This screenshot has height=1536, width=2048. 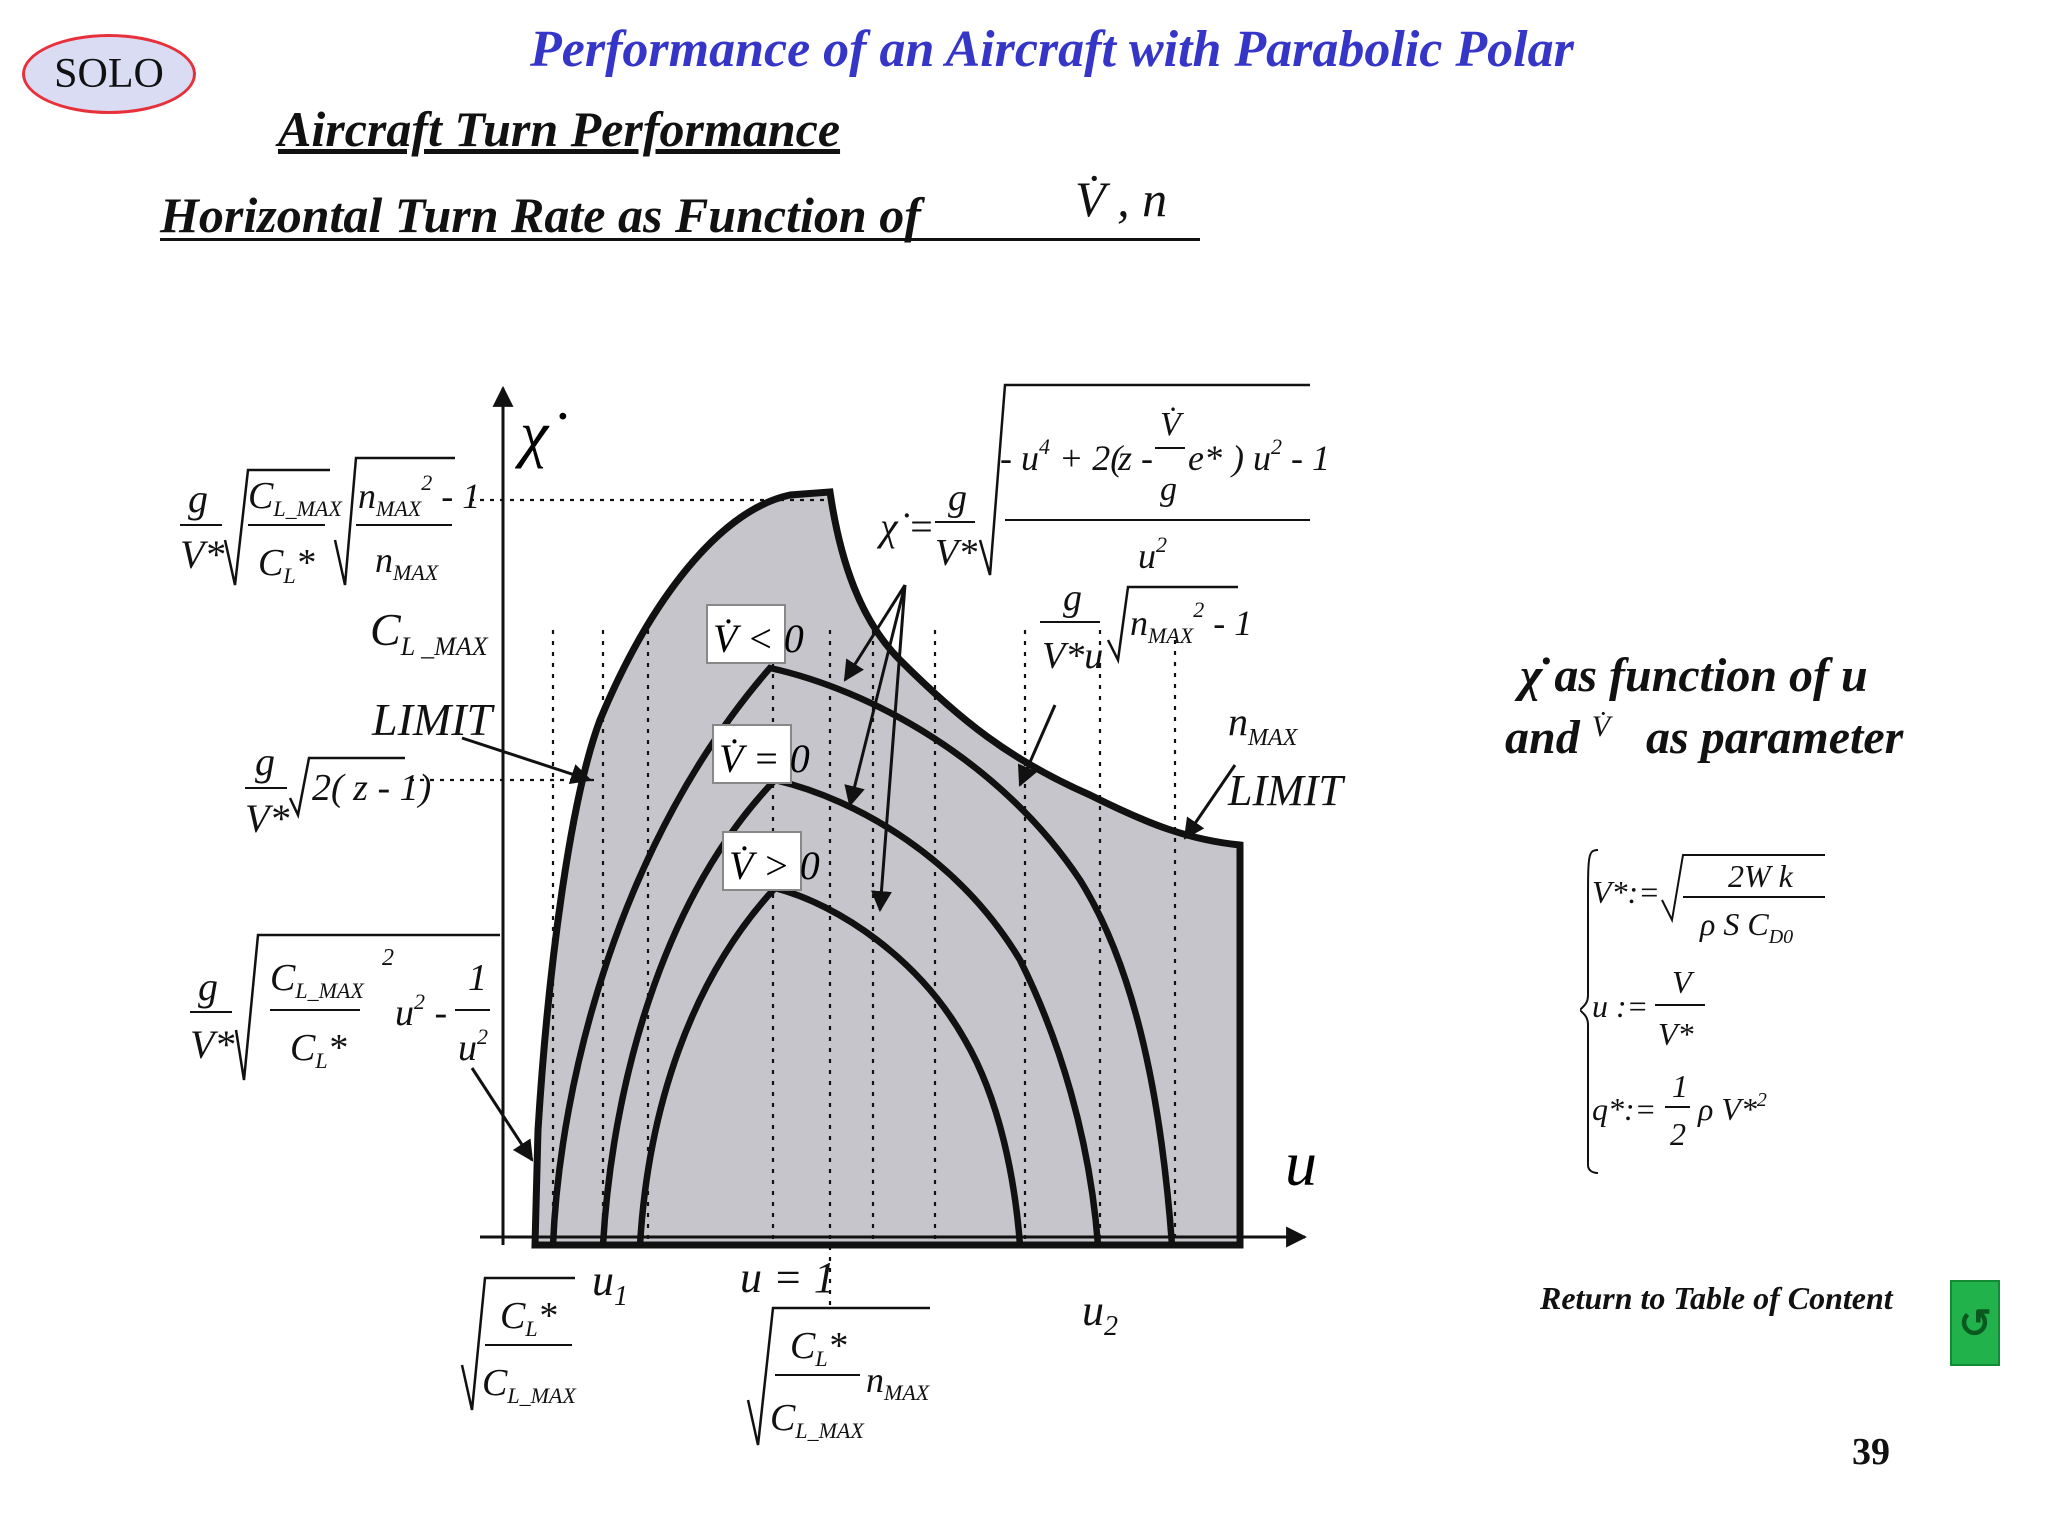 What do you see at coordinates (362, 1047) in the screenshot?
I see `formula-cl-max-curve: g V* CL_MAX CL* 2 u2 - 1 u2` at bounding box center [362, 1047].